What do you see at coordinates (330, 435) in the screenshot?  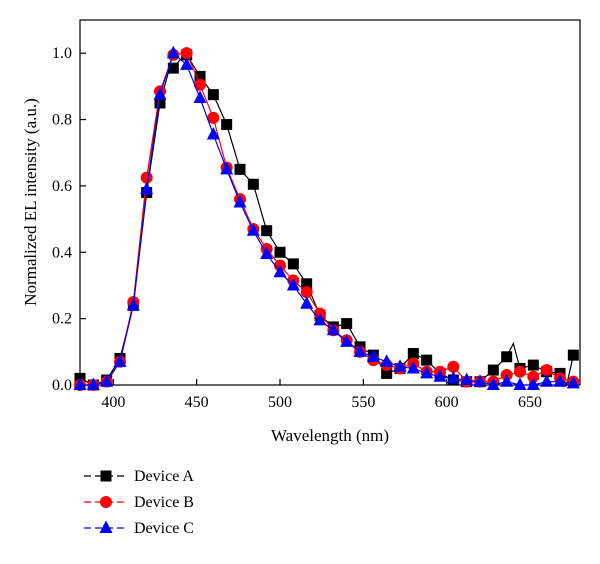 I see `x-axis-title: Wavelength (nm)` at bounding box center [330, 435].